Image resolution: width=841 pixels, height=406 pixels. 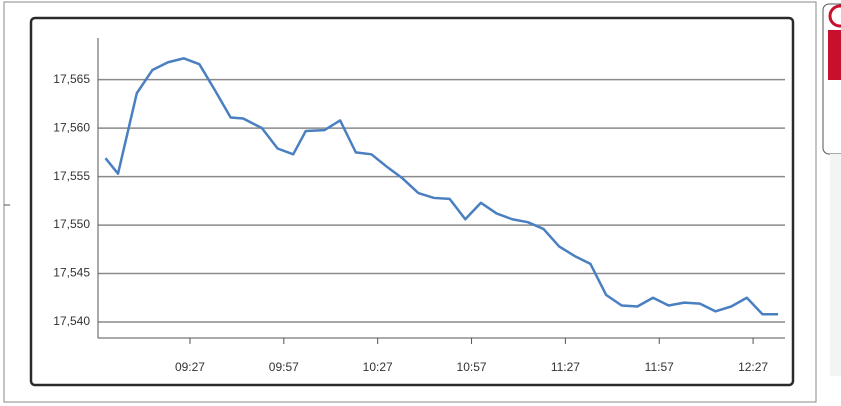 I want to click on y-tick-label: 17,540, so click(x=71, y=321).